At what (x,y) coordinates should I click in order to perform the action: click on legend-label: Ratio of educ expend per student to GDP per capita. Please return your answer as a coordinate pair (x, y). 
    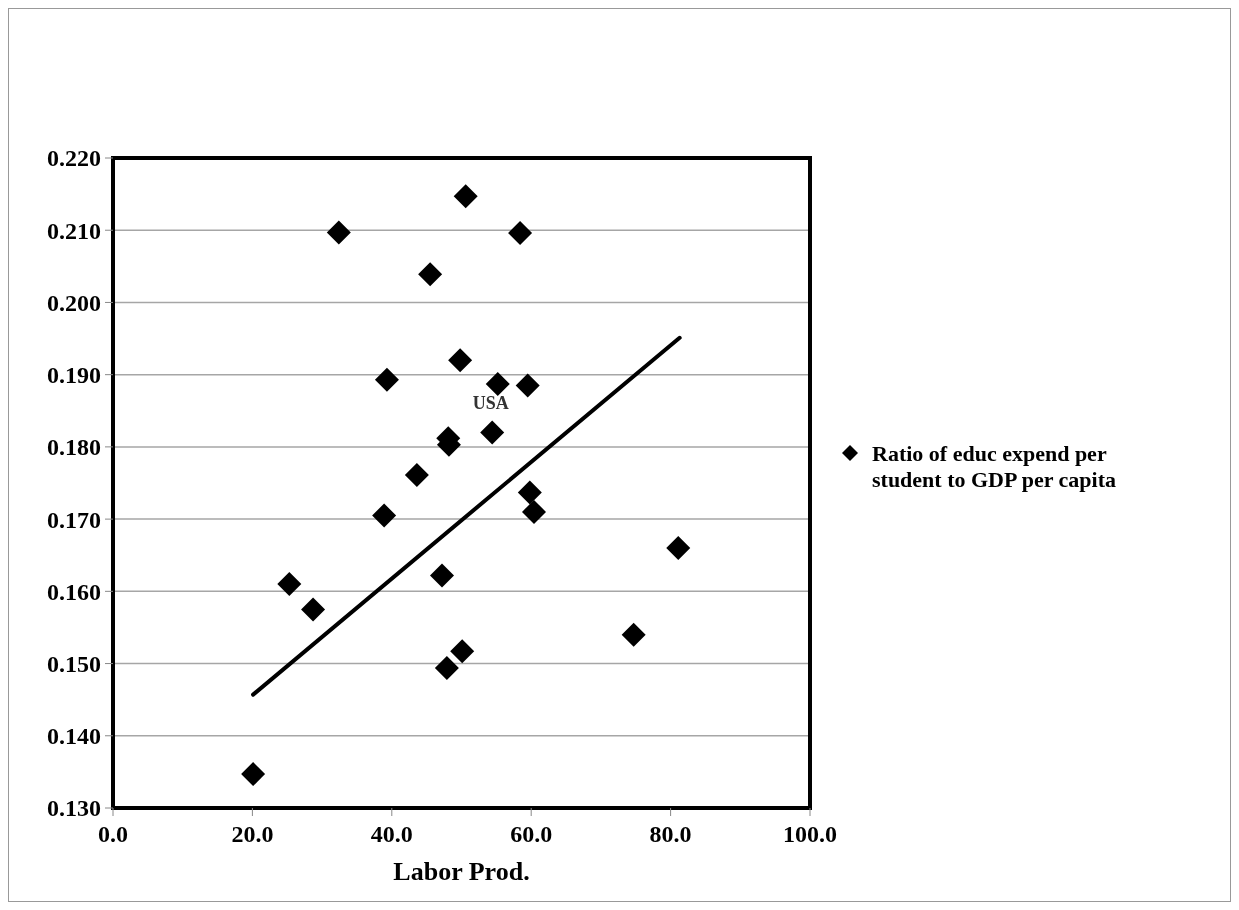
    Looking at the image, I should click on (994, 466).